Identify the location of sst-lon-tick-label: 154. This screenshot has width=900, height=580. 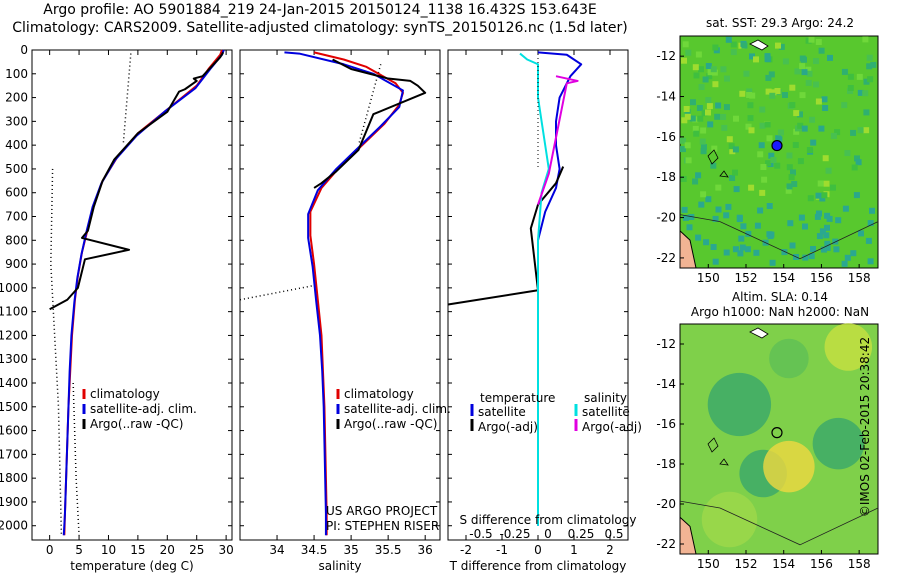
(783, 278).